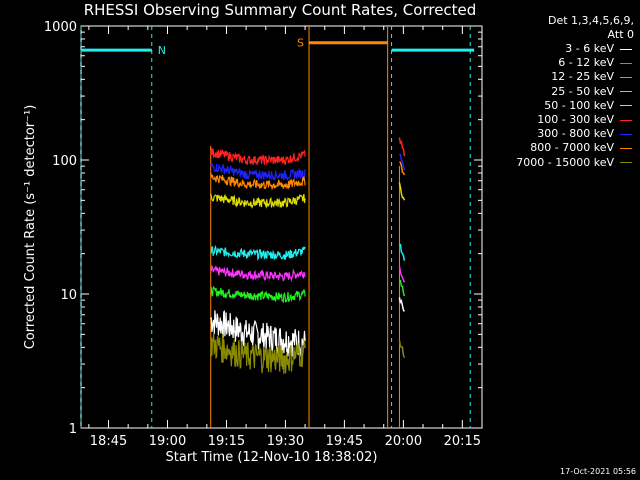  I want to click on legend-entry-label: 100 - 300 keV, so click(575, 119).